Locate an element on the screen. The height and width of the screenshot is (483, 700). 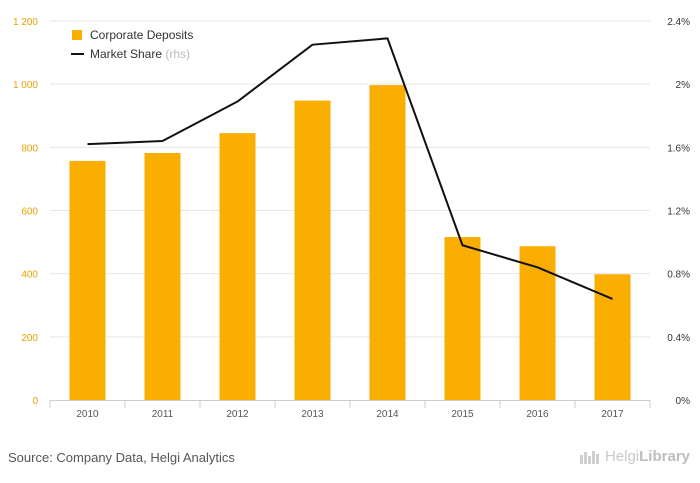
bar-2010 is located at coordinates (87, 280).